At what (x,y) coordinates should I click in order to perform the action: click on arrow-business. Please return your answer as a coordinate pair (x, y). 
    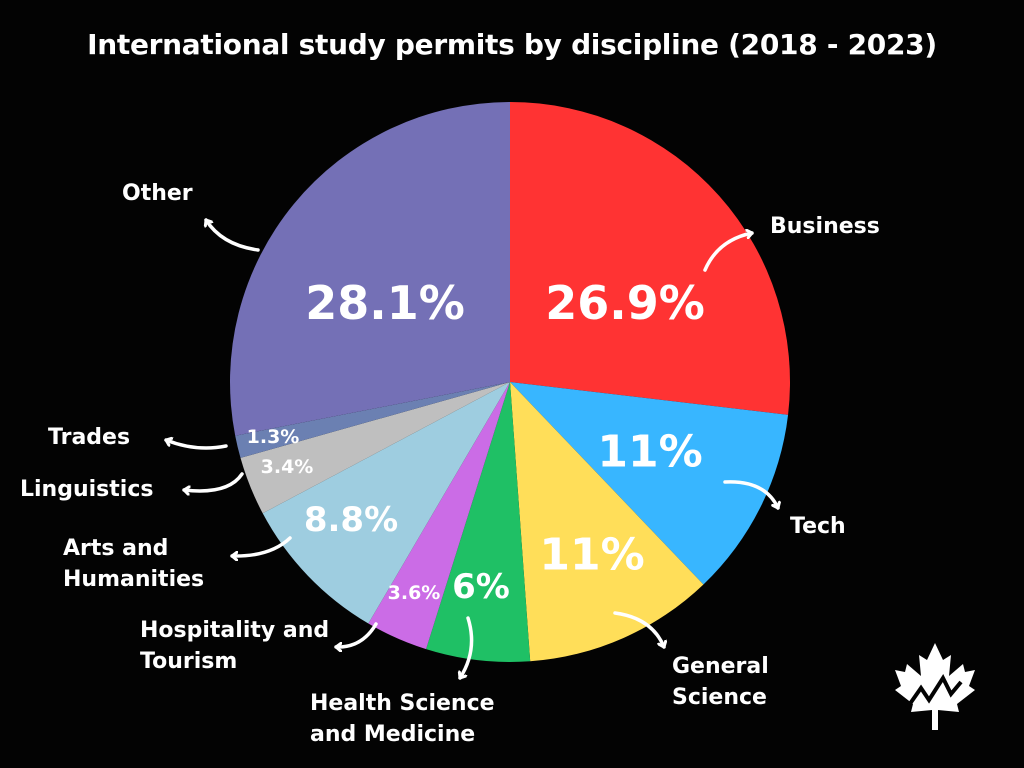
    Looking at the image, I should click on (728, 252).